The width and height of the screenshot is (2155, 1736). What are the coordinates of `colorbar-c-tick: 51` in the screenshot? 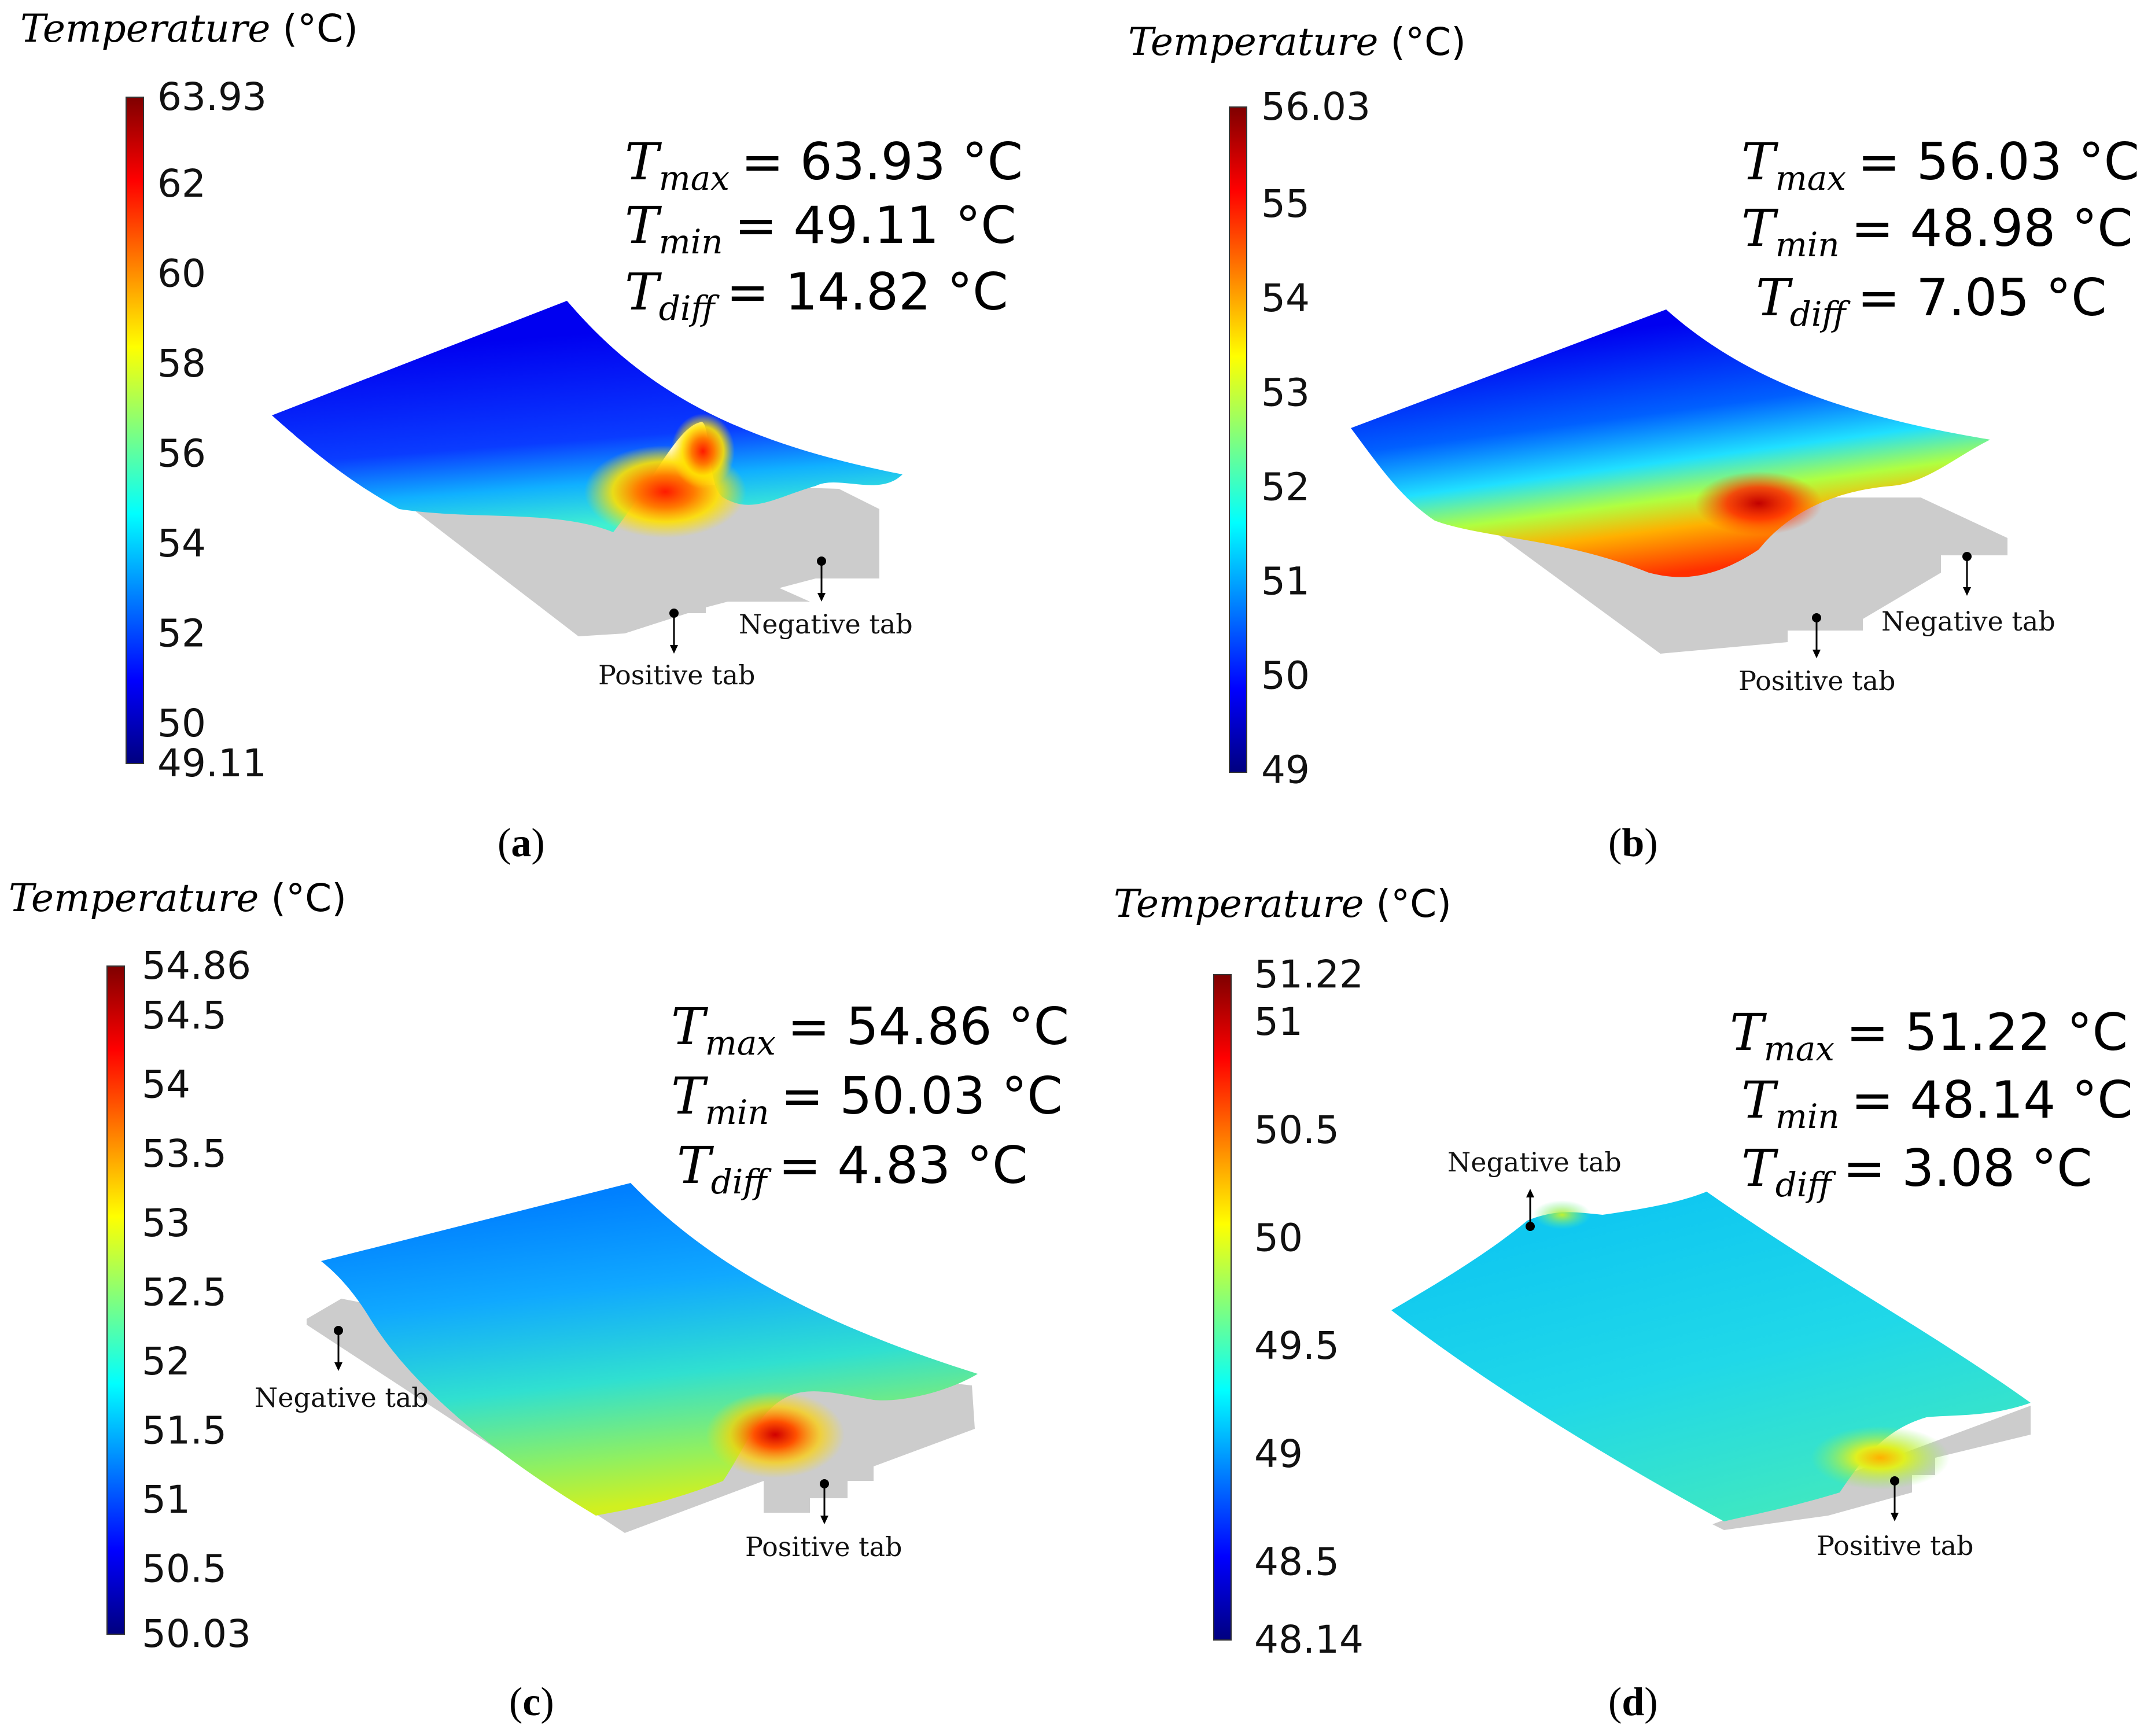 It's located at (166, 1499).